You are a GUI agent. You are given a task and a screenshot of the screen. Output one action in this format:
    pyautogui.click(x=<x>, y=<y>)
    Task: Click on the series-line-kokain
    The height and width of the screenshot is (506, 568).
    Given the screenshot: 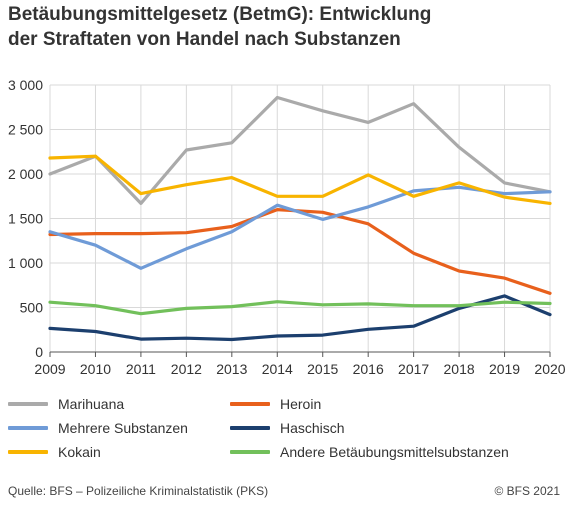 What is the action you would take?
    pyautogui.click(x=300, y=179)
    